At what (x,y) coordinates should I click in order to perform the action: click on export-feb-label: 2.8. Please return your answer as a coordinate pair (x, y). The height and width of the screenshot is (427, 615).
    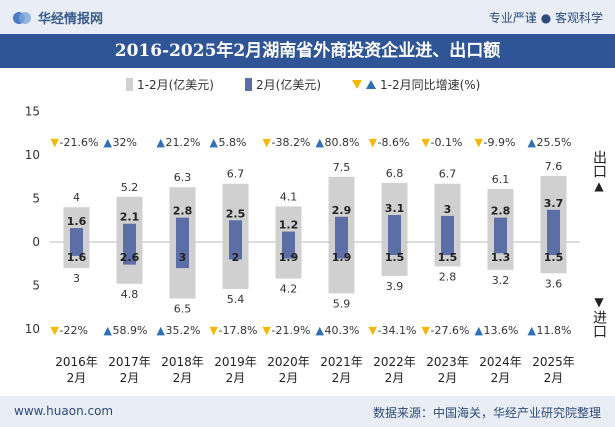
    Looking at the image, I should click on (501, 211).